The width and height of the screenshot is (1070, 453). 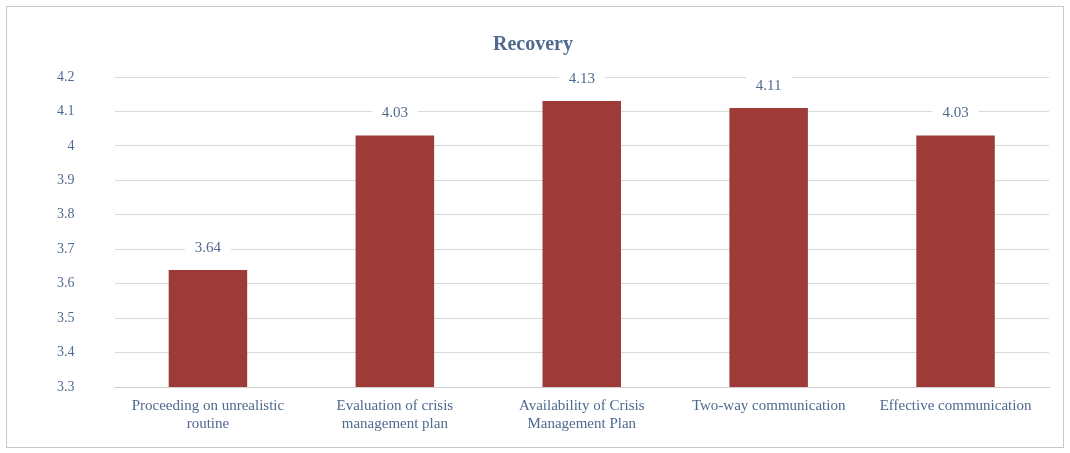 I want to click on y-tick-label: 4.1, so click(x=66, y=111).